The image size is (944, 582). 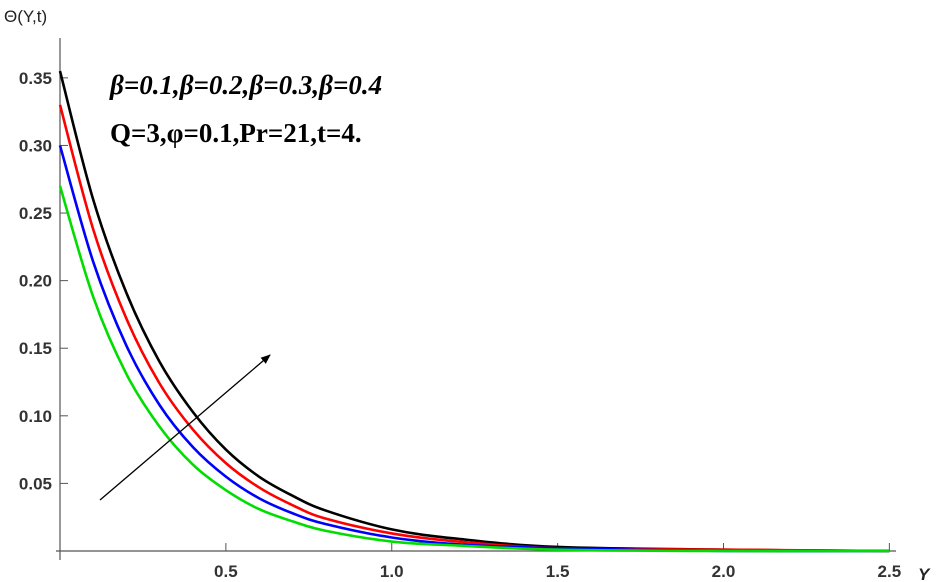 What do you see at coordinates (226, 571) in the screenshot?
I see `x-tick-label: 0.5` at bounding box center [226, 571].